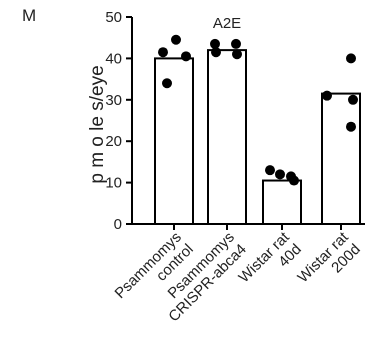  I want to click on y-axis-label: p m o le s/eye, so click(97, 124).